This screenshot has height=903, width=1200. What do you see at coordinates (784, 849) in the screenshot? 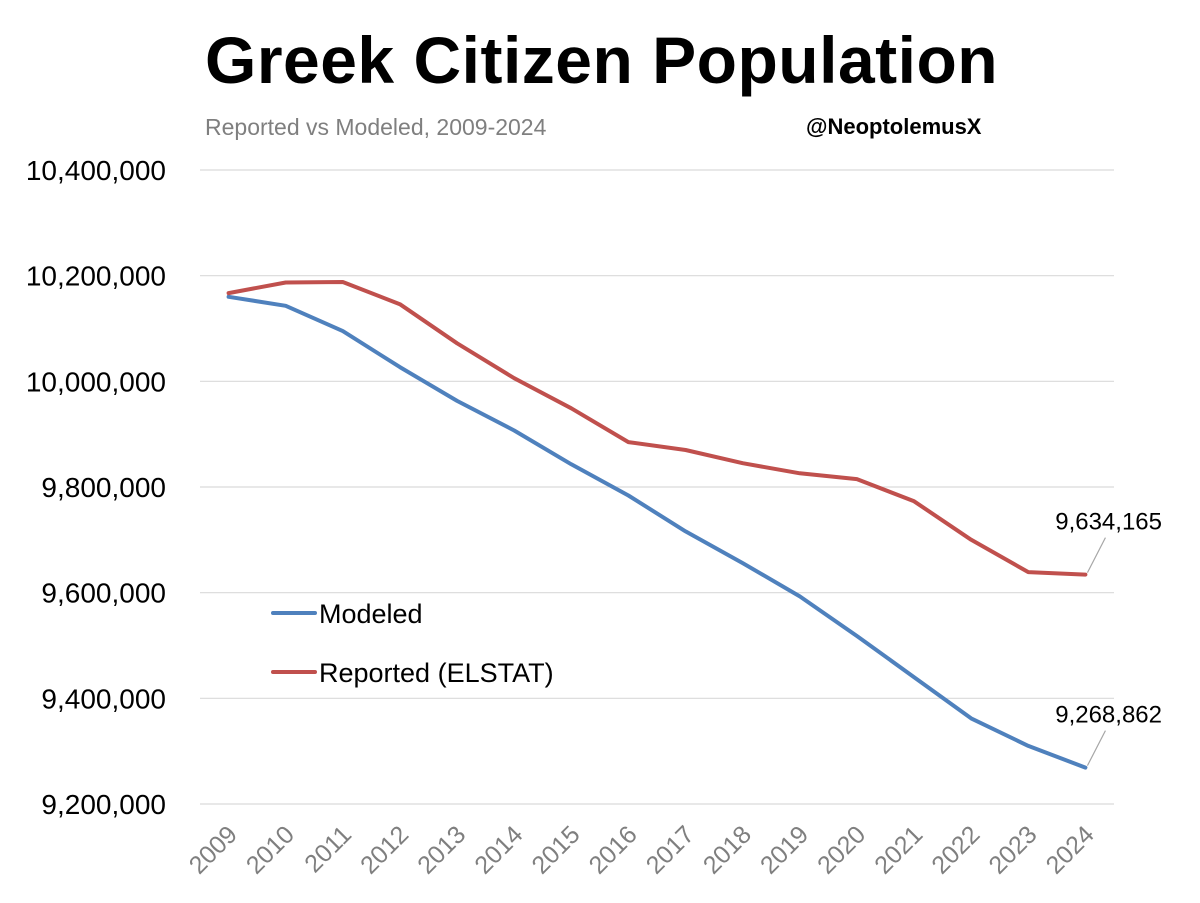
I see `x-tick-label: 2019` at bounding box center [784, 849].